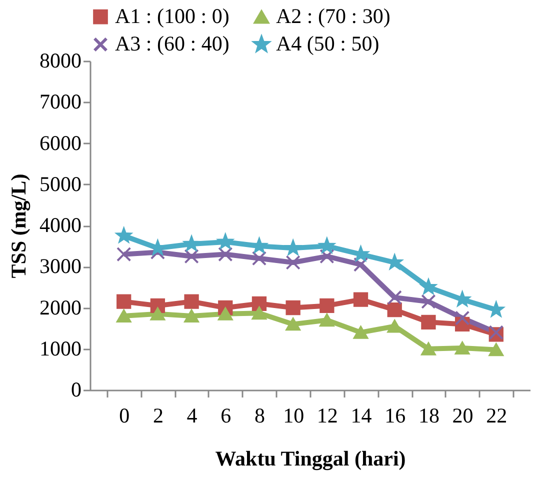 The height and width of the screenshot is (493, 556). I want to click on x-tick-label: 16, so click(395, 416).